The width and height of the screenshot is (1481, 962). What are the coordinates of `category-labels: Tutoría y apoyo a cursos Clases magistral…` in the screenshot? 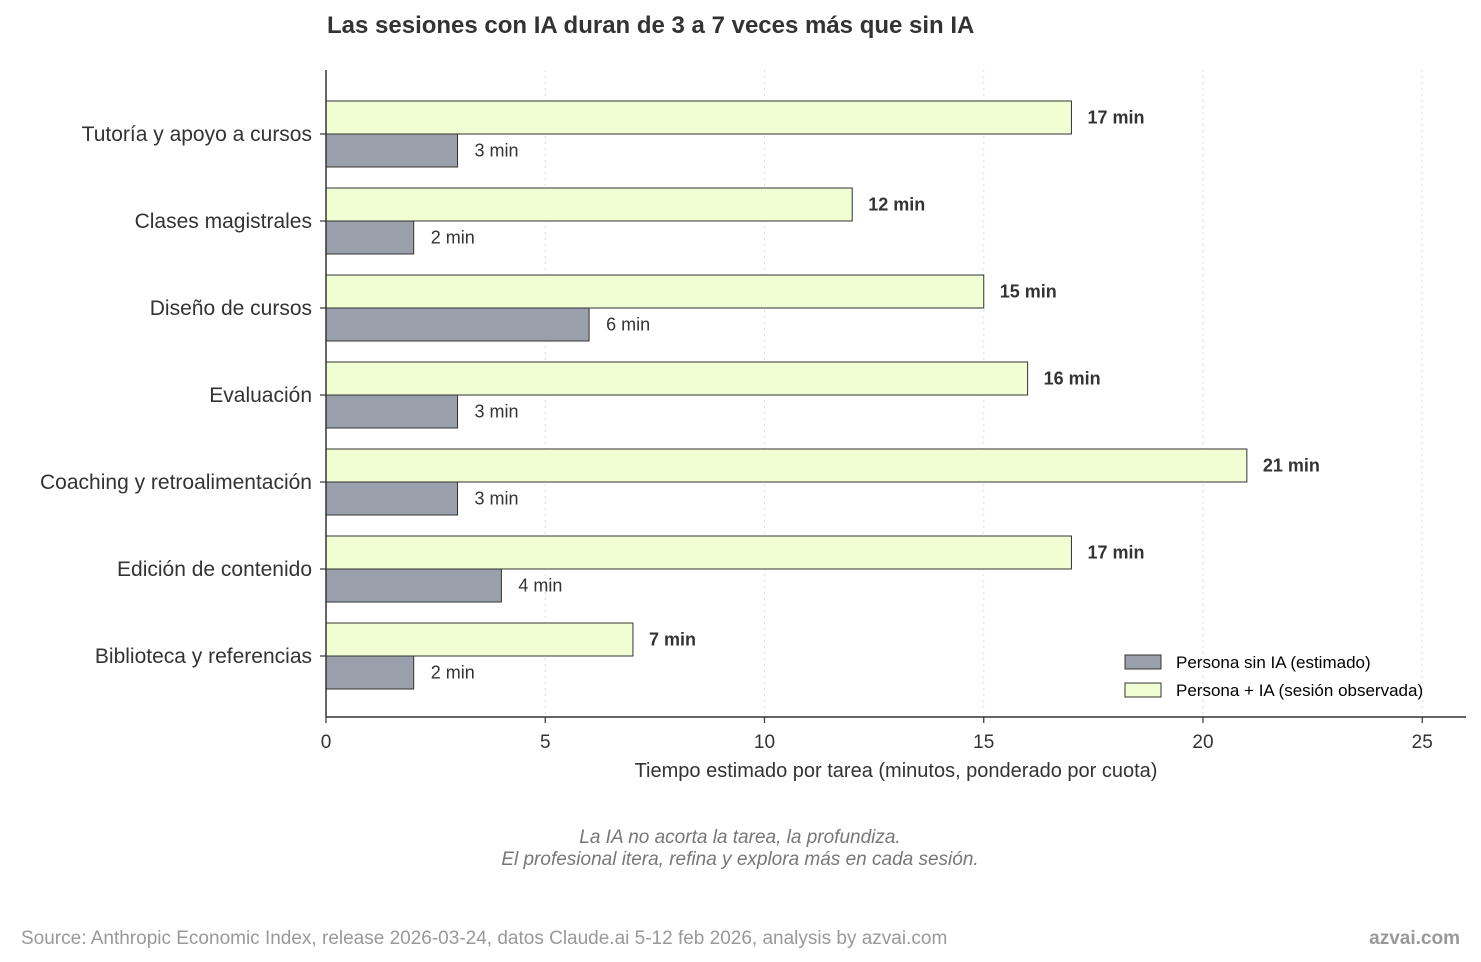 It's located at (183, 395).